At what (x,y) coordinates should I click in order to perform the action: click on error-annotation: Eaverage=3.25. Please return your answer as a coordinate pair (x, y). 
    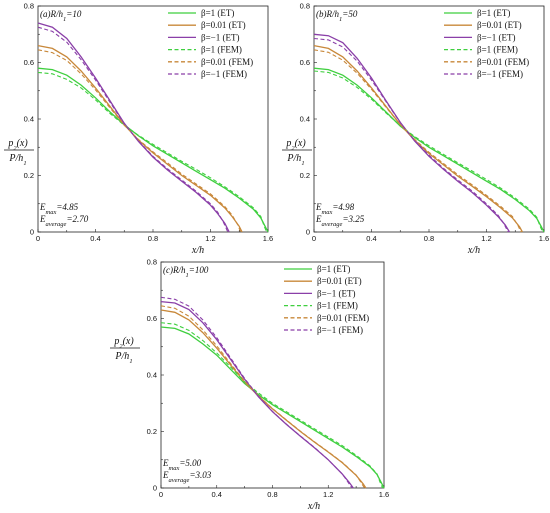
    Looking at the image, I should click on (340, 221).